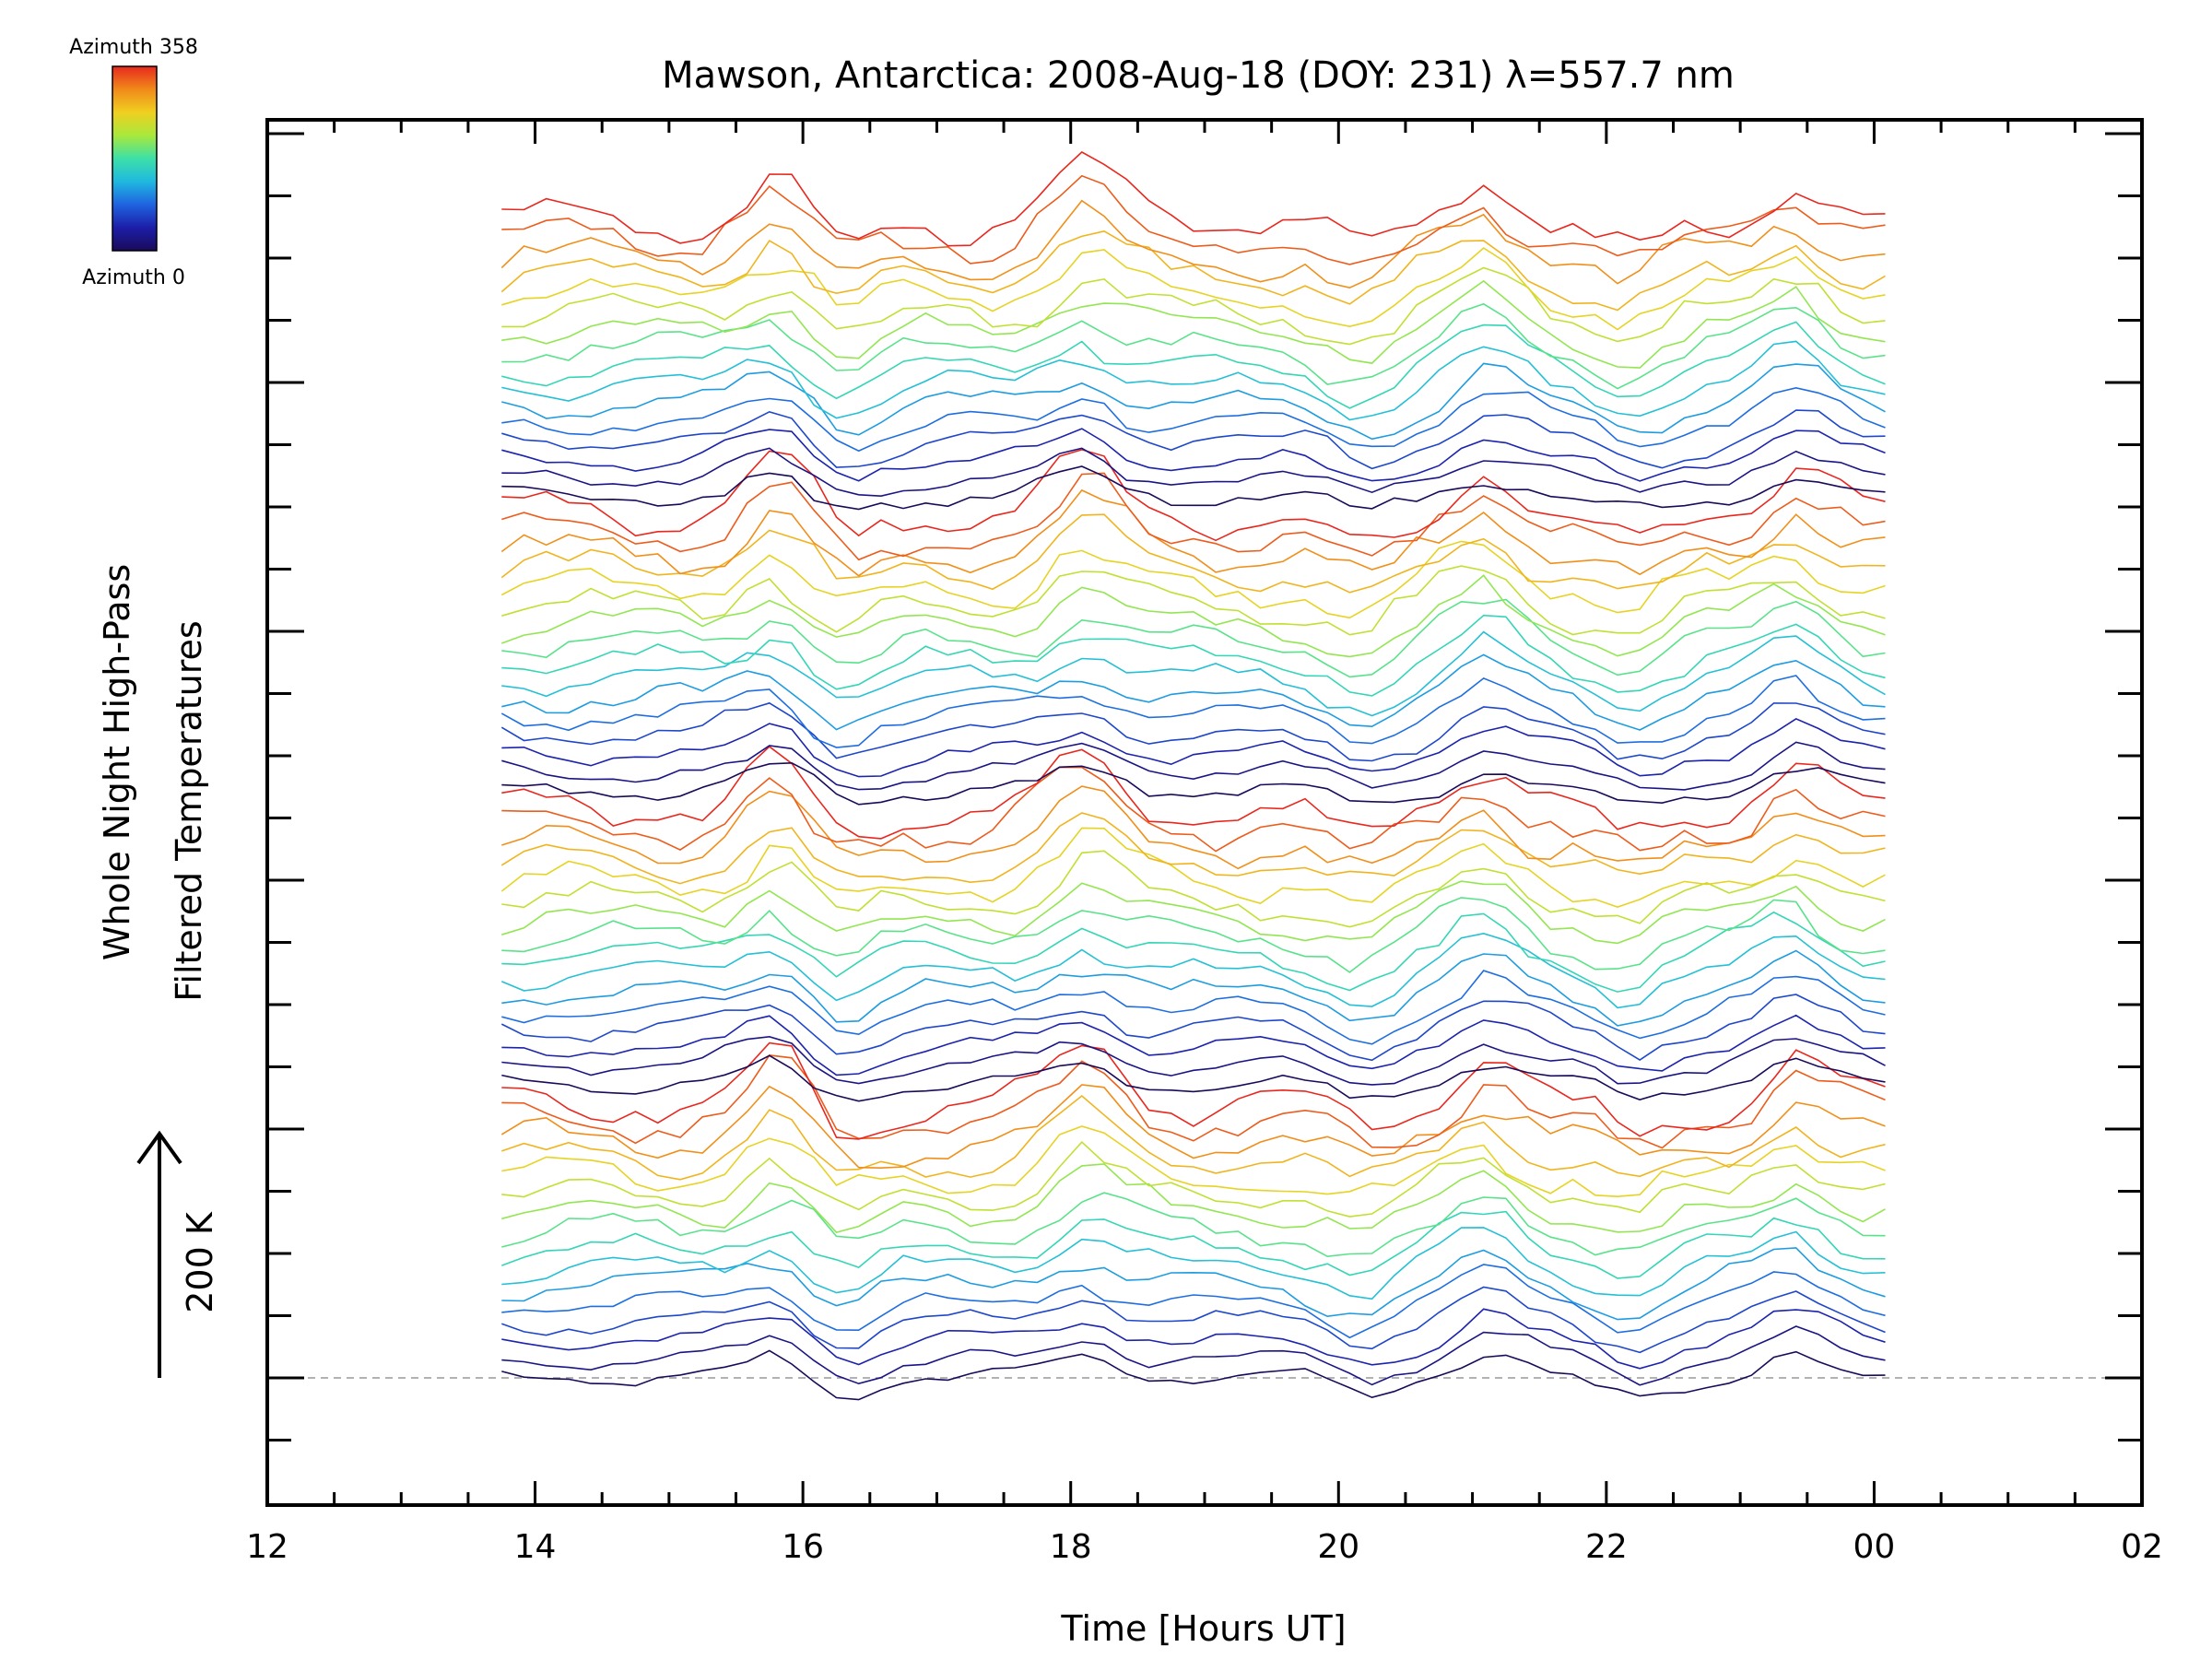  I want to click on x-tick-labels: 12 14 16 18 20 22 00 02, so click(1204, 1547).